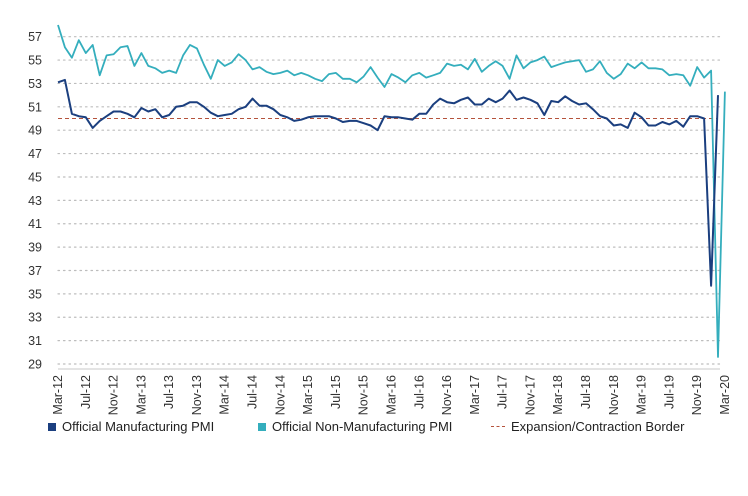 This screenshot has width=748, height=496. I want to click on legend-item-border: Expansion/Contraction Border, so click(587, 426).